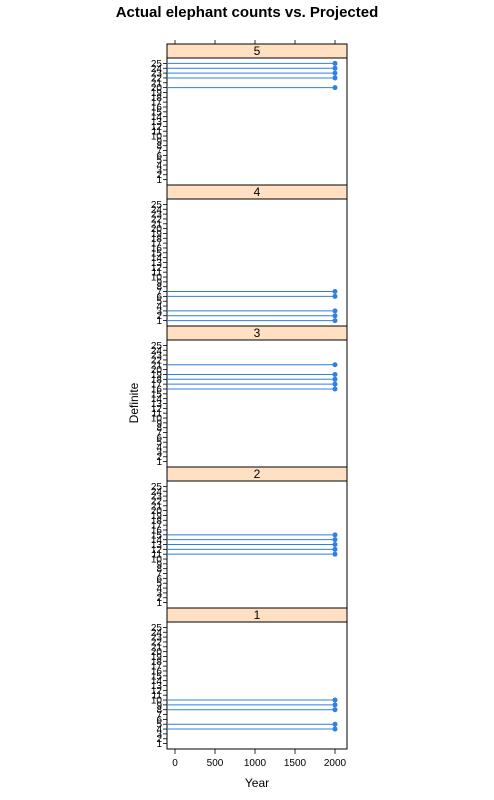  What do you see at coordinates (159, 161) in the screenshot?
I see `y-tick-label: 5` at bounding box center [159, 161].